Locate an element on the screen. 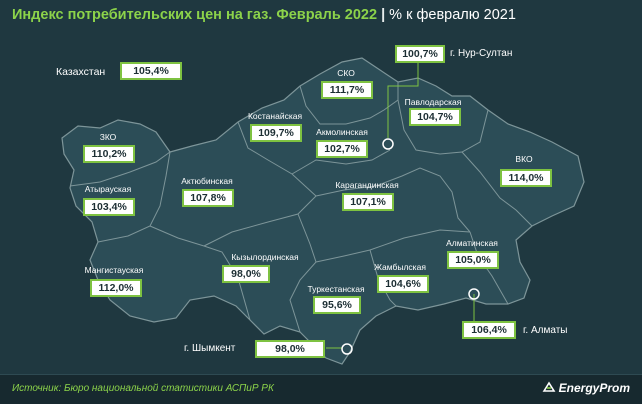  title-subtitle: % к февралю 2021 is located at coordinates (452, 15).